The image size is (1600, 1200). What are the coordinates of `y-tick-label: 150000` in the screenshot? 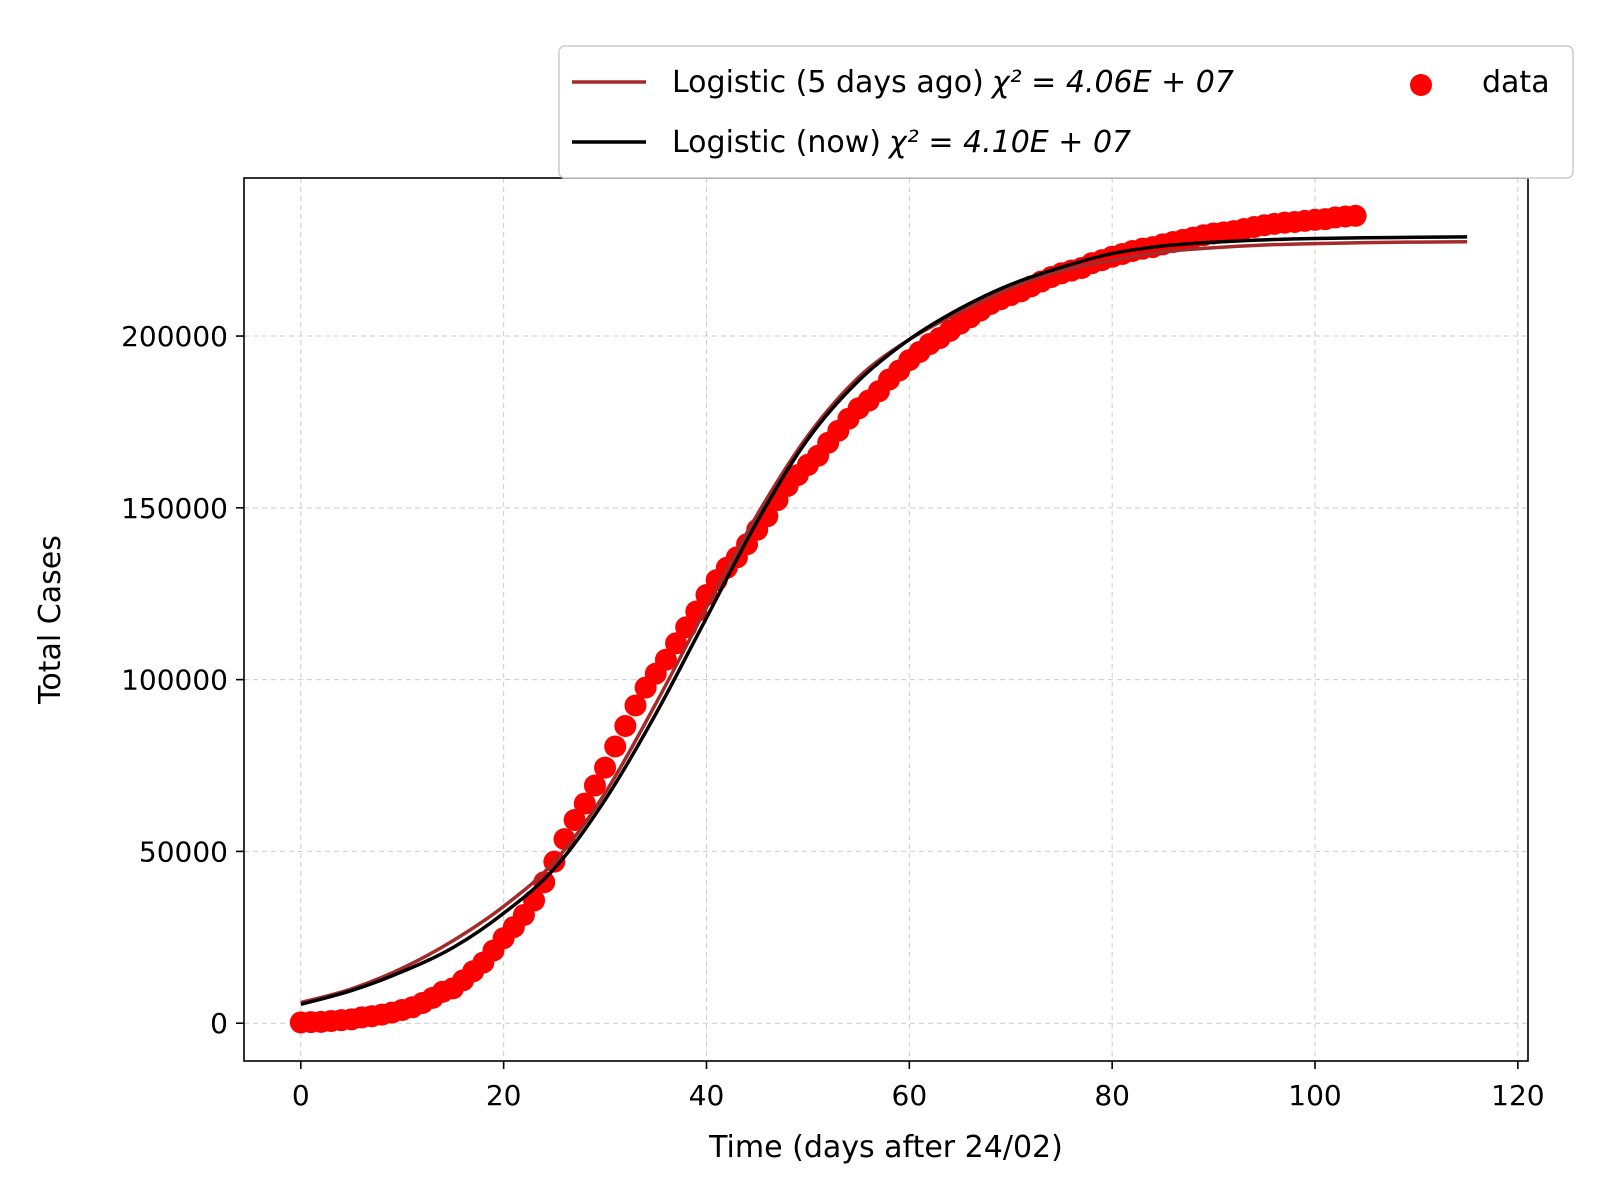 It's located at (174, 508).